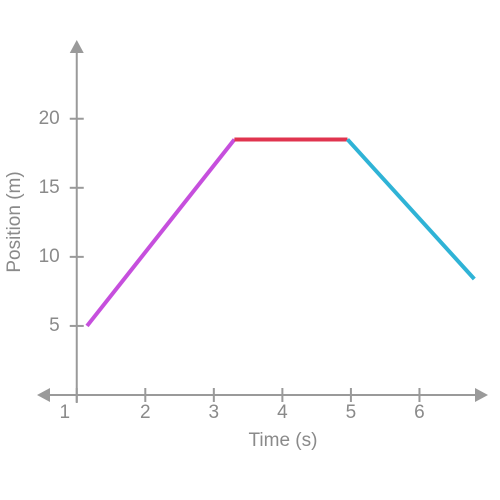 The height and width of the screenshot is (500, 500). Describe the element at coordinates (145, 412) in the screenshot. I see `x-tick-label: 2` at that location.